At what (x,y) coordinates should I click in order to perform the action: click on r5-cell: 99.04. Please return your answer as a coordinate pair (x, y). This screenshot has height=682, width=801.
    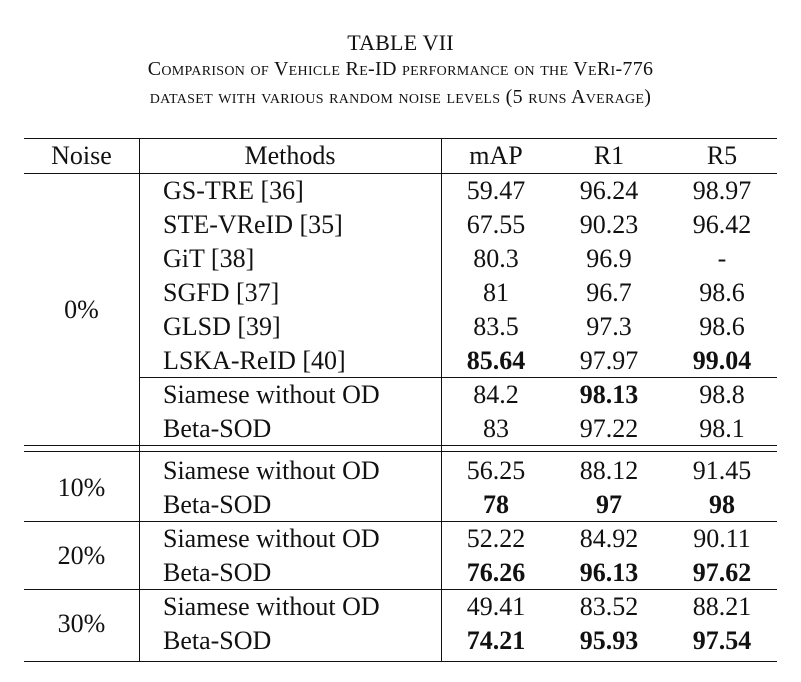
    Looking at the image, I should click on (722, 360).